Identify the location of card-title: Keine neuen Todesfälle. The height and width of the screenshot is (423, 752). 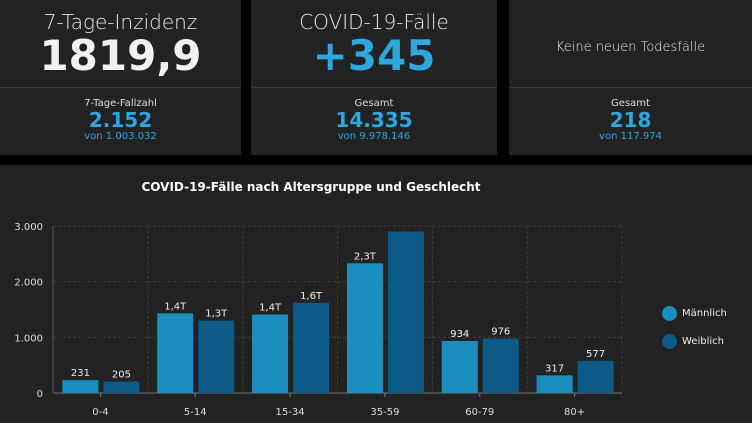
(630, 47).